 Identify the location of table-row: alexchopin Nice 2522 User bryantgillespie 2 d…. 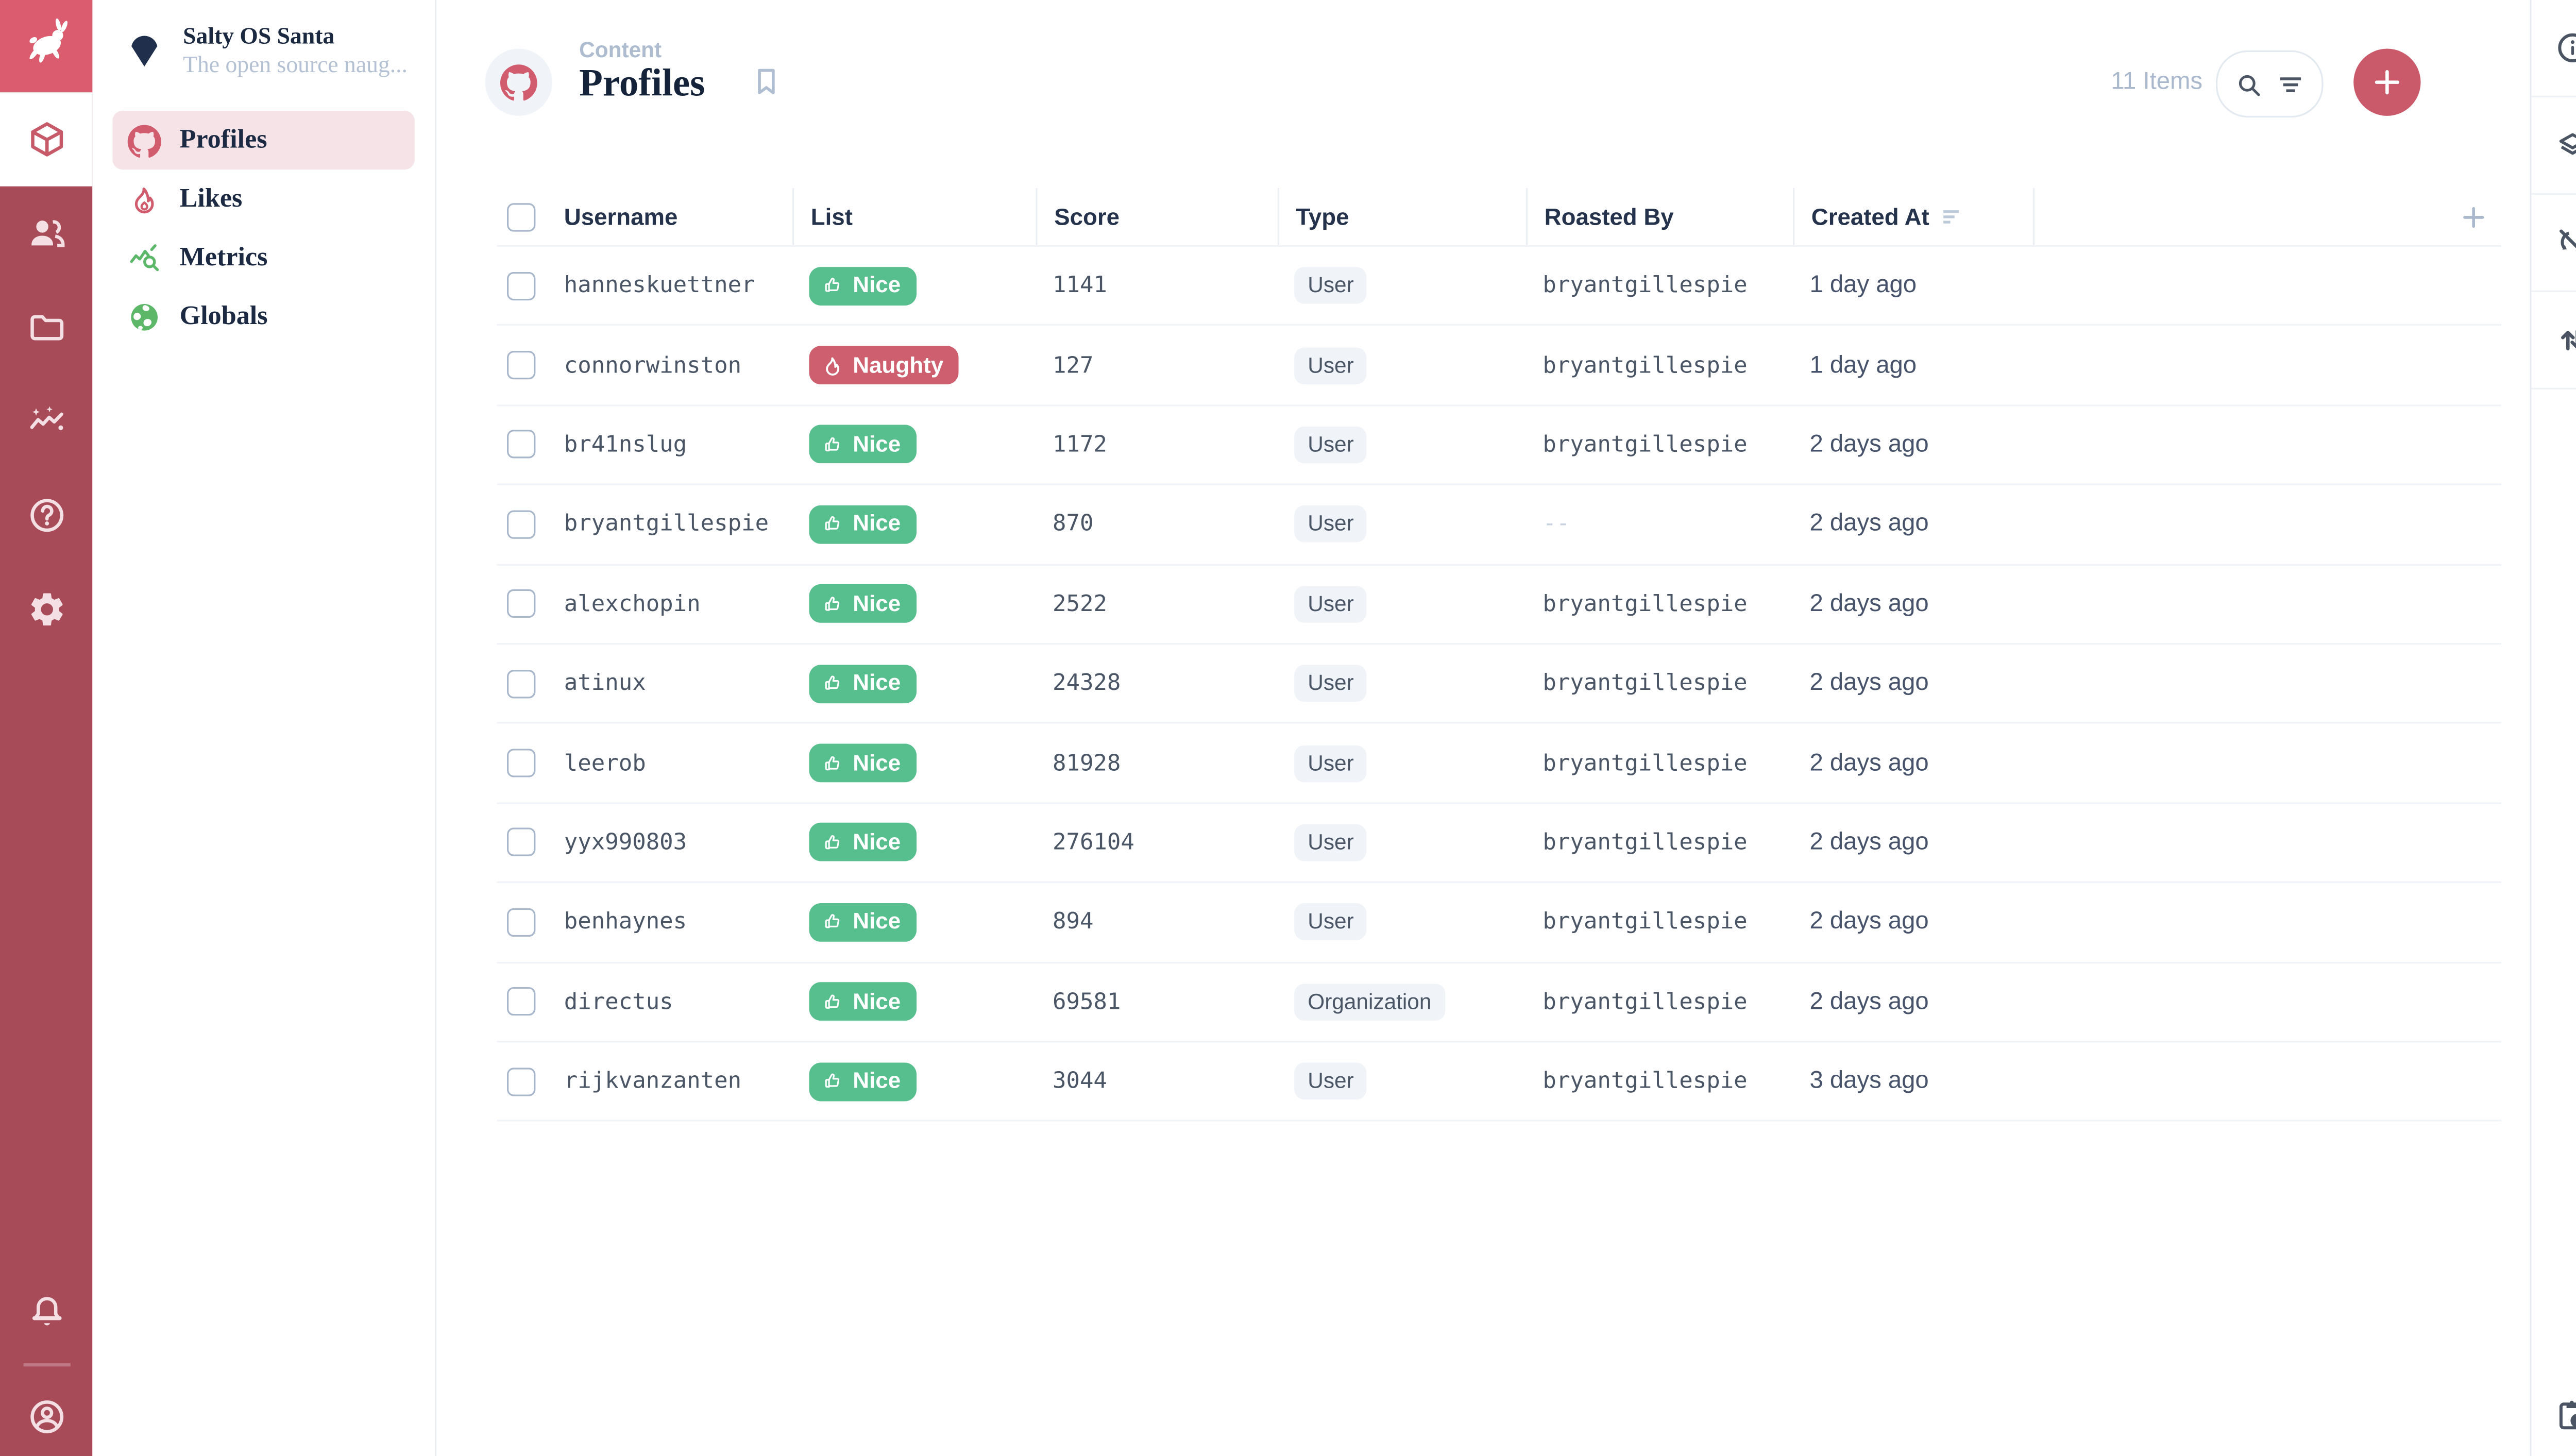
(1499, 605).